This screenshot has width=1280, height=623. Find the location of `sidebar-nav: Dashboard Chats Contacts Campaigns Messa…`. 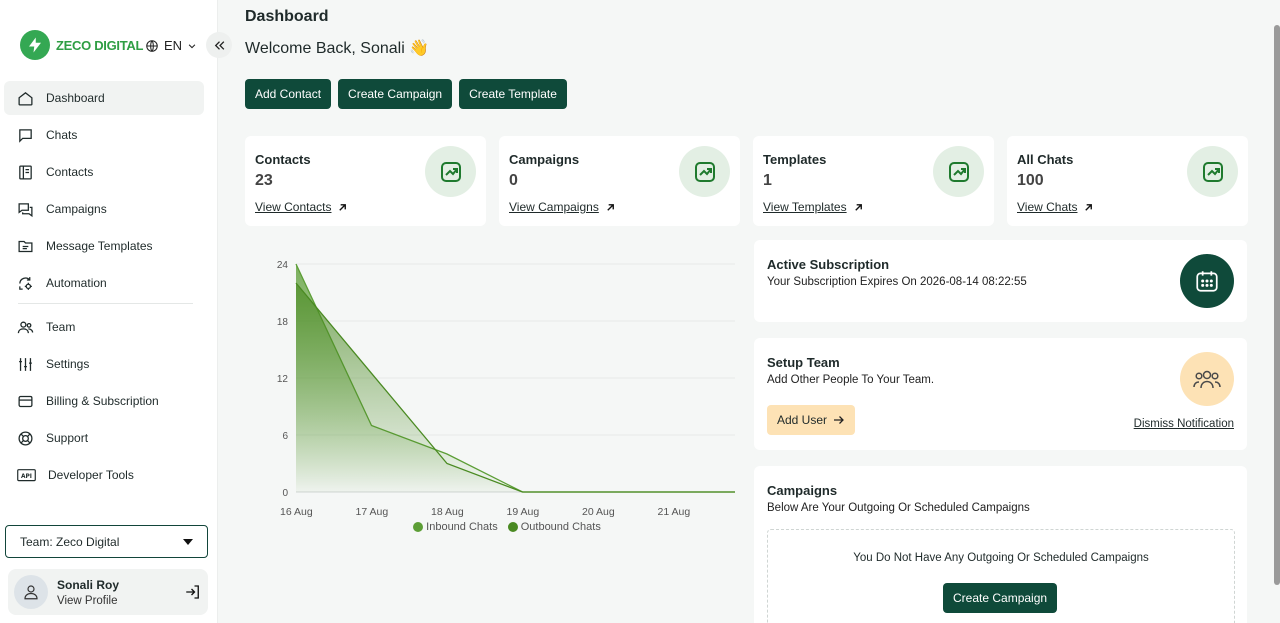

sidebar-nav: Dashboard Chats Contacts Campaigns Messa… is located at coordinates (104, 288).